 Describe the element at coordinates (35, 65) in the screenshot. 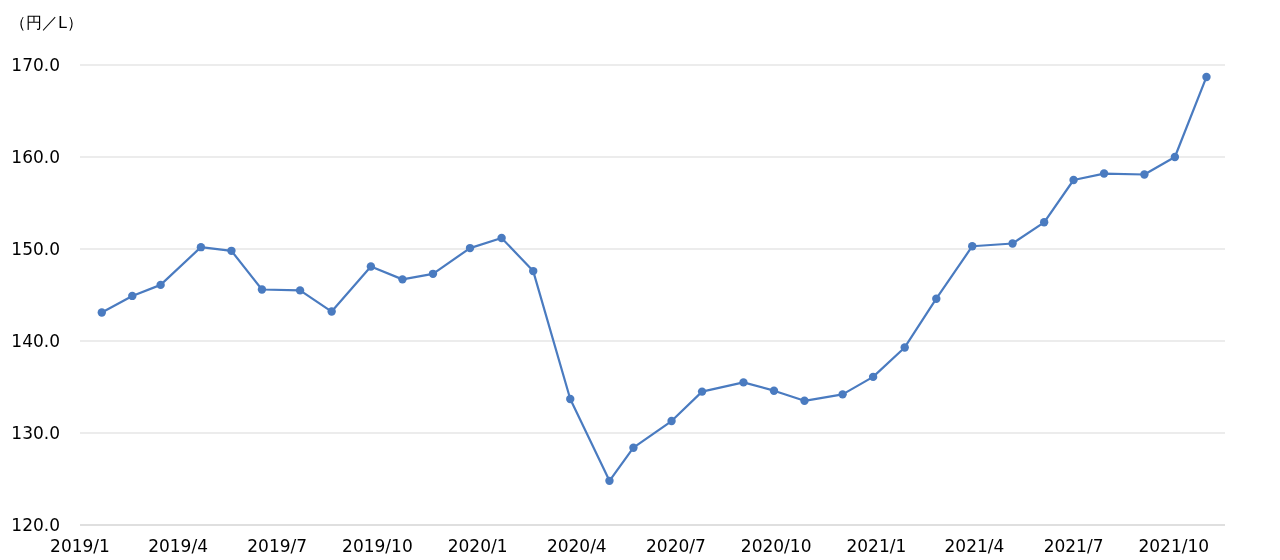

I see `y-tick-label: 170.0` at that location.